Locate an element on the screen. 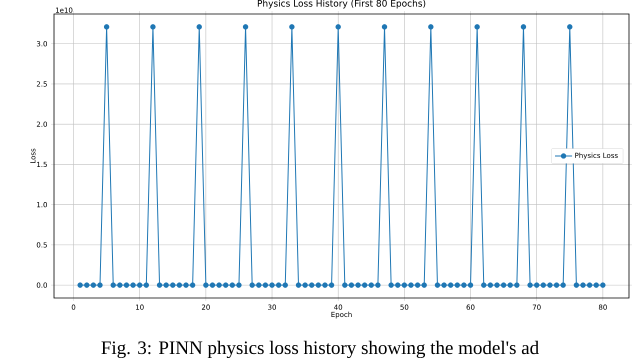 Image resolution: width=640 pixels, height=358 pixels. chart-title: Physics Loss History (First 80 Epochs) is located at coordinates (342, 4).